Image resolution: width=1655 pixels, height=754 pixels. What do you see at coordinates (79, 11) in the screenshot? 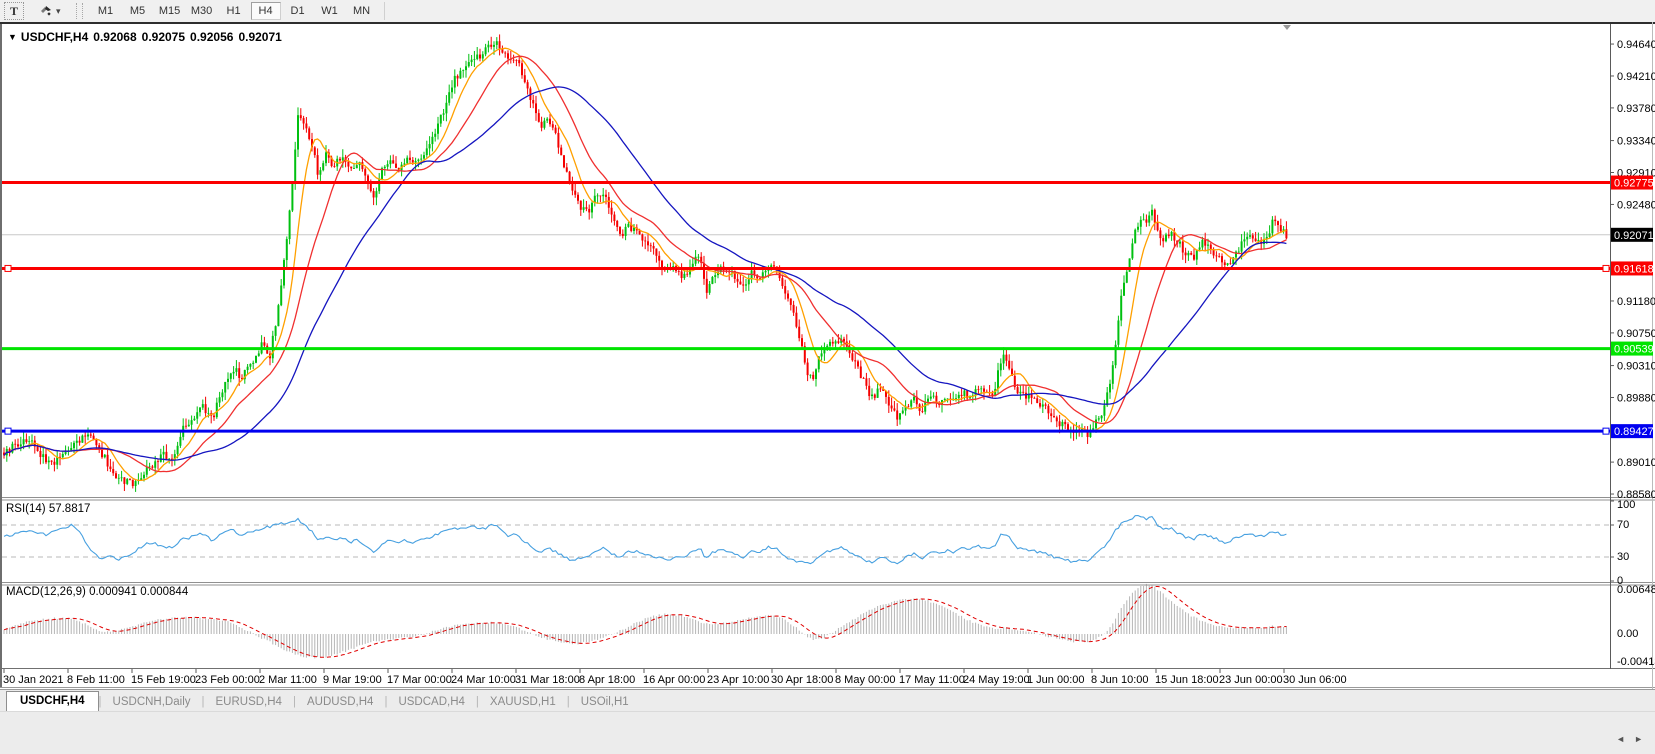
I see `toolbar-grip` at bounding box center [79, 11].